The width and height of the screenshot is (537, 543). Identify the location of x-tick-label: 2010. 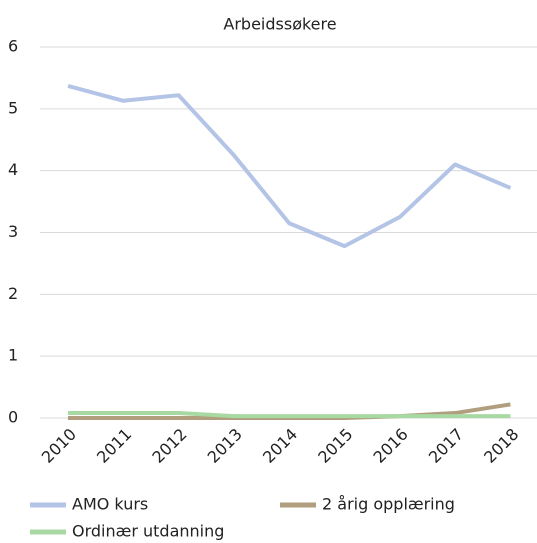
(59, 446).